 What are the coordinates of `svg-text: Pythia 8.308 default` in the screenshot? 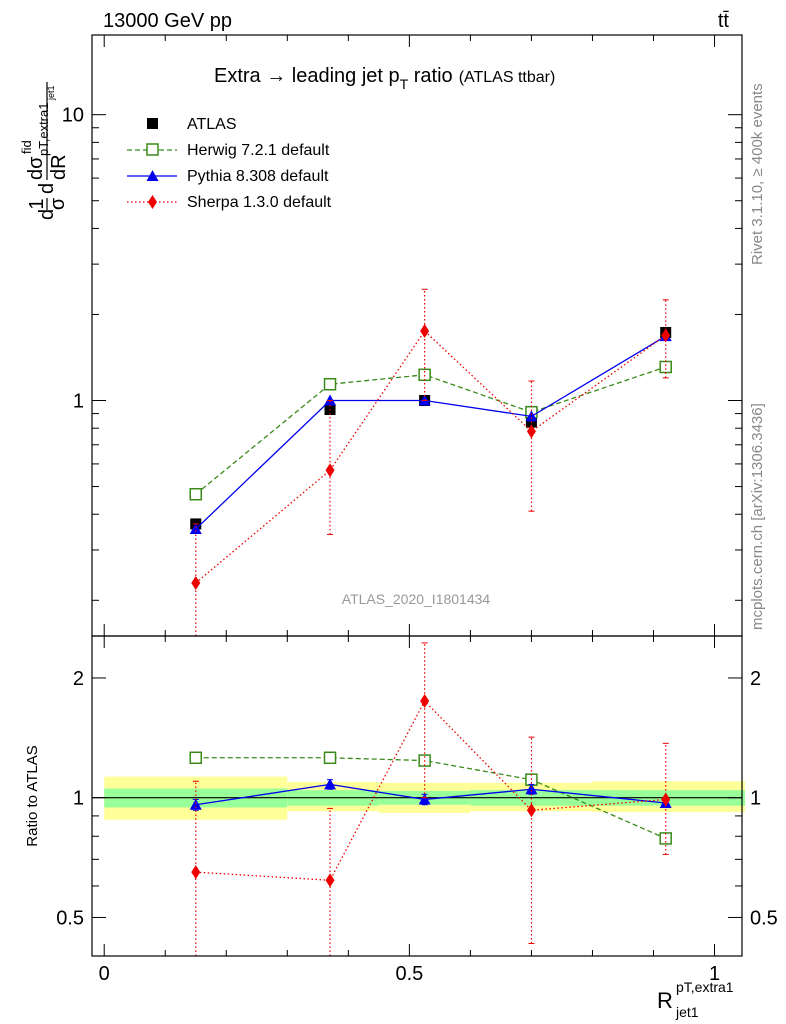 It's located at (258, 176).